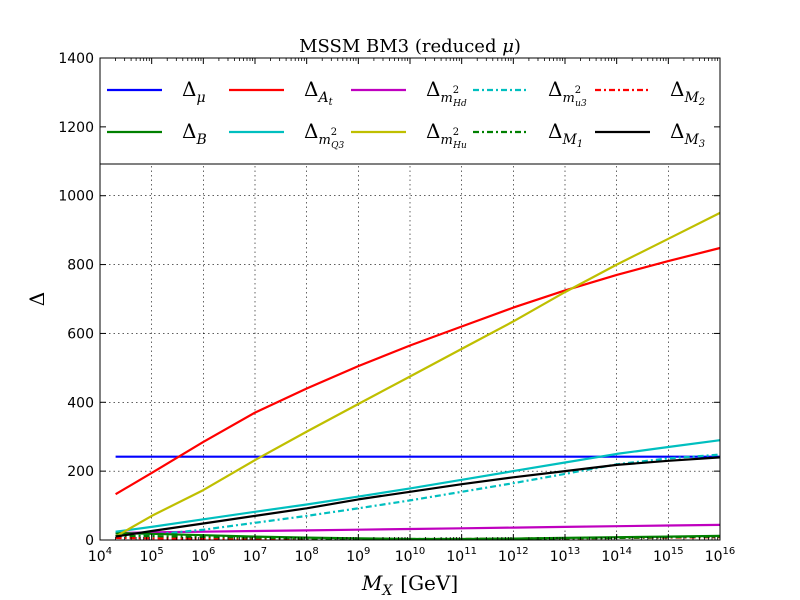 The height and width of the screenshot is (600, 800). Describe the element at coordinates (668, 555) in the screenshot. I see `x-tick-label: 10¹⁵` at that location.